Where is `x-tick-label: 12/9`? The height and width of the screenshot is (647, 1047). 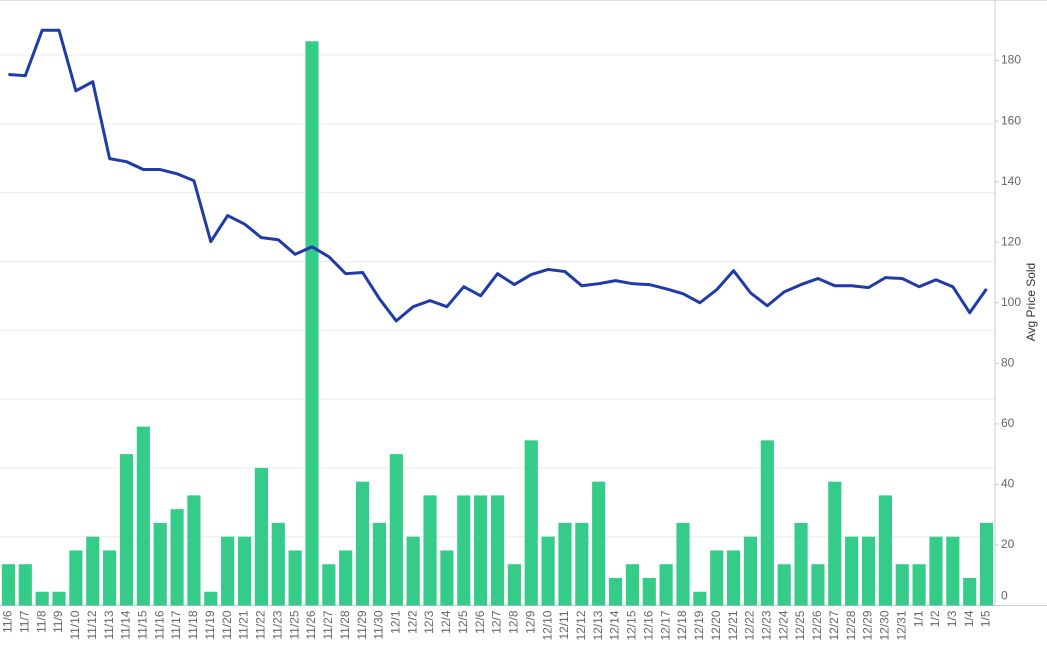 x-tick-label: 12/9 is located at coordinates (530, 622).